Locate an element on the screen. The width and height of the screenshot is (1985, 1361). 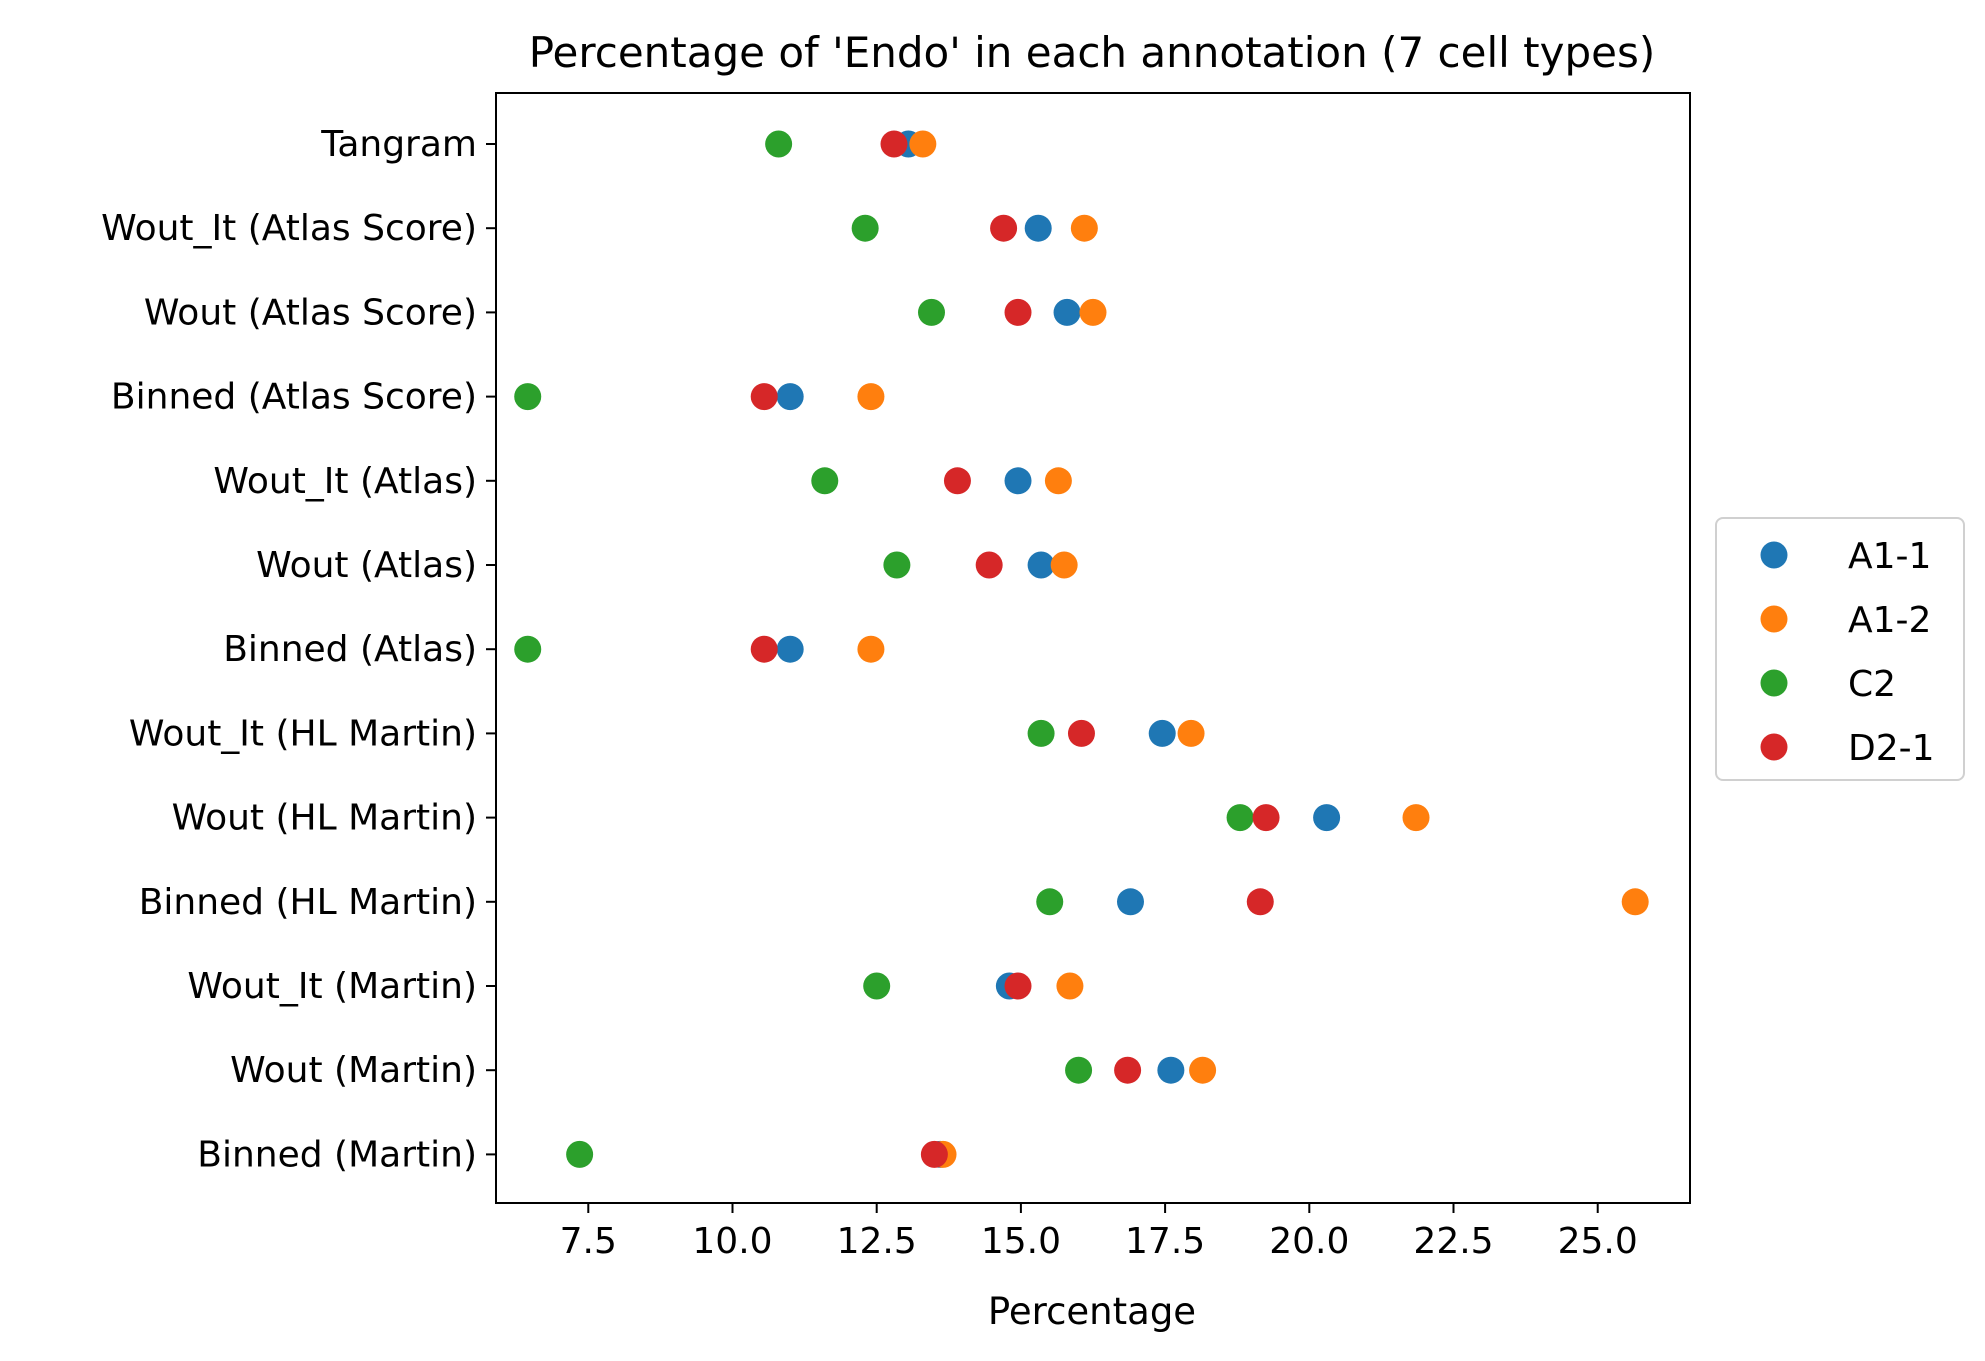
x-tick-label: 7.5 is located at coordinates (588, 1241).